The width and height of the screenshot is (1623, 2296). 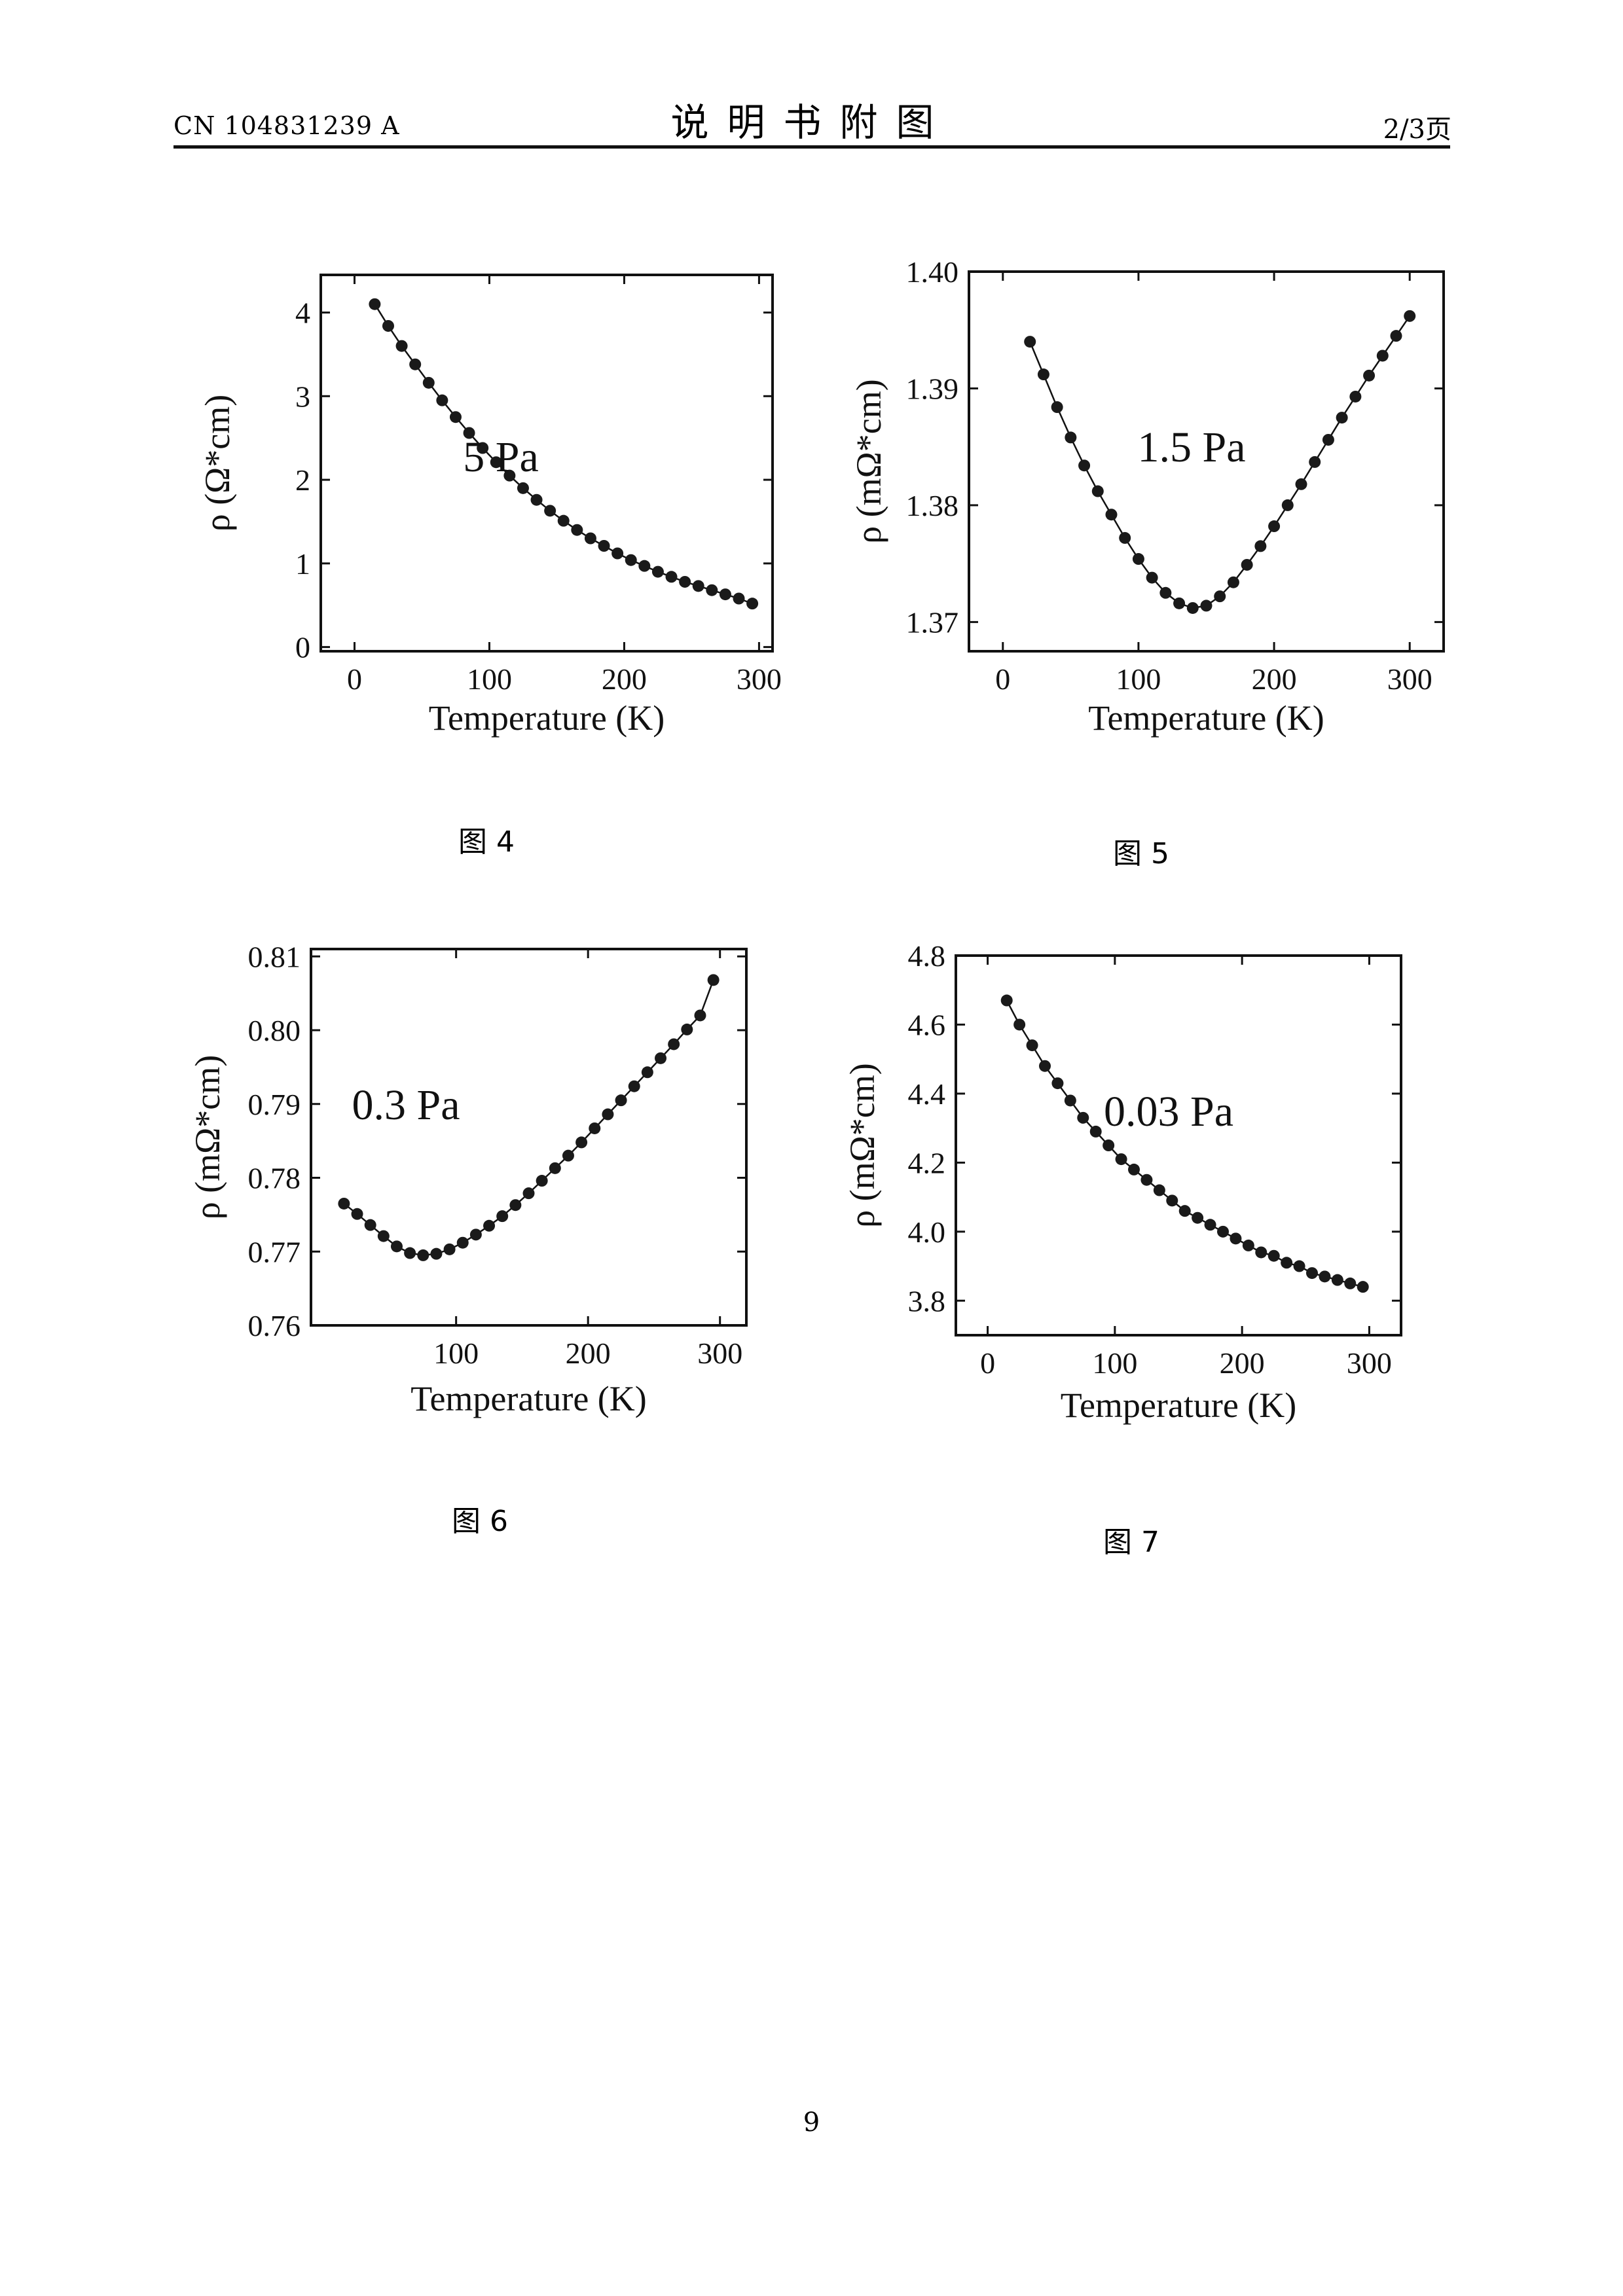 I want to click on y-tick-label: 0, so click(x=302, y=647).